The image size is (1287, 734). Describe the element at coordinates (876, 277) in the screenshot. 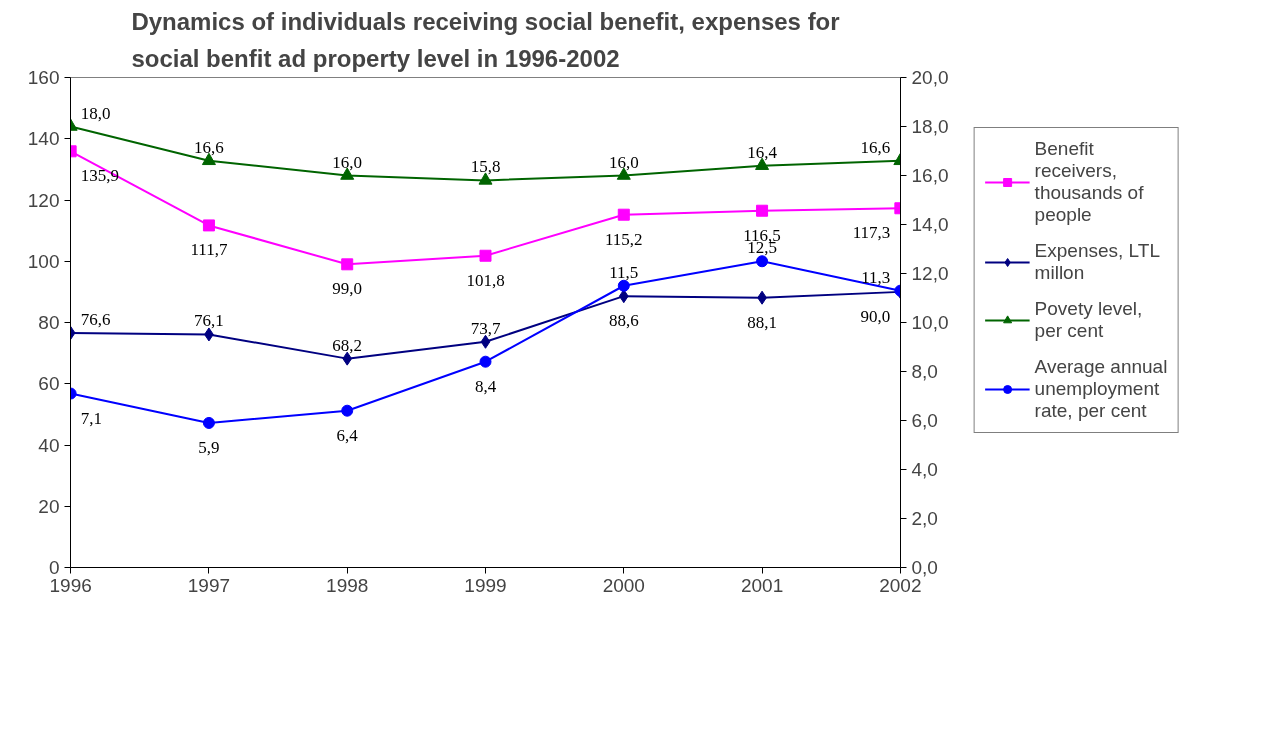

I see `data-label: 11,3` at that location.